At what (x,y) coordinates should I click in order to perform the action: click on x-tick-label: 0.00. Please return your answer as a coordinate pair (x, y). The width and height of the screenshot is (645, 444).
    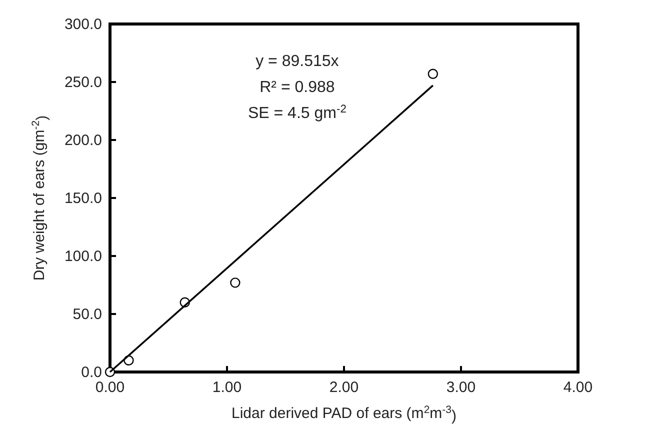
    Looking at the image, I should click on (110, 387).